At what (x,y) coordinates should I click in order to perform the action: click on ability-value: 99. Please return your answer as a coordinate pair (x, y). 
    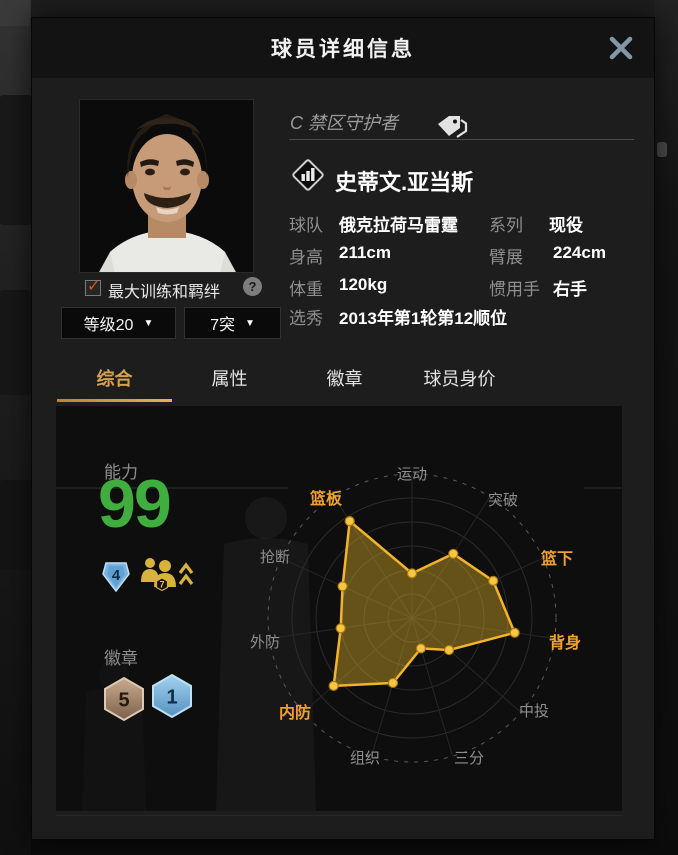
    Looking at the image, I should click on (135, 504).